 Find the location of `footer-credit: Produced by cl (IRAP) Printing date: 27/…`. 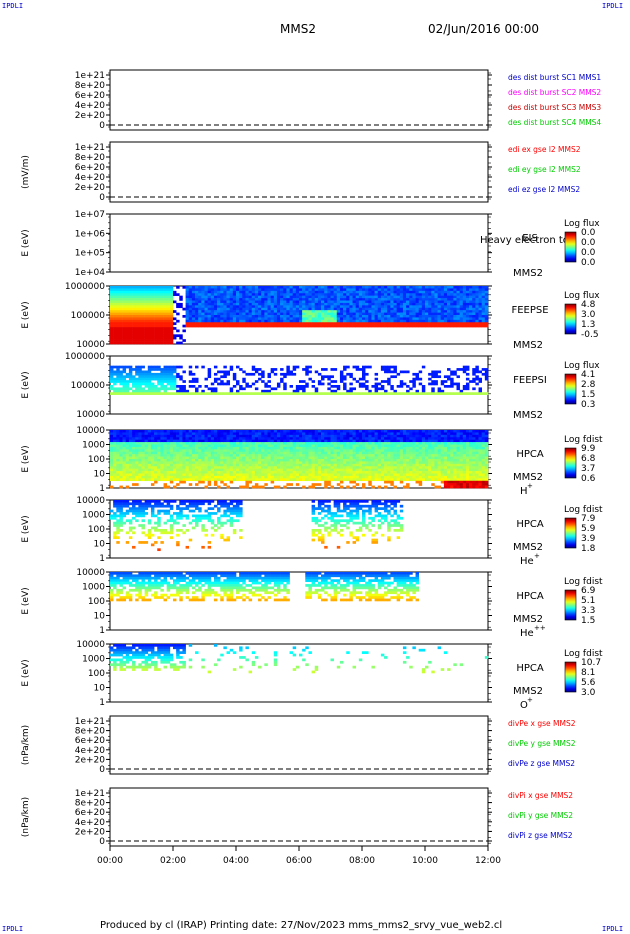

footer-credit: Produced by cl (IRAP) Printing date: 27/… is located at coordinates (301, 925).